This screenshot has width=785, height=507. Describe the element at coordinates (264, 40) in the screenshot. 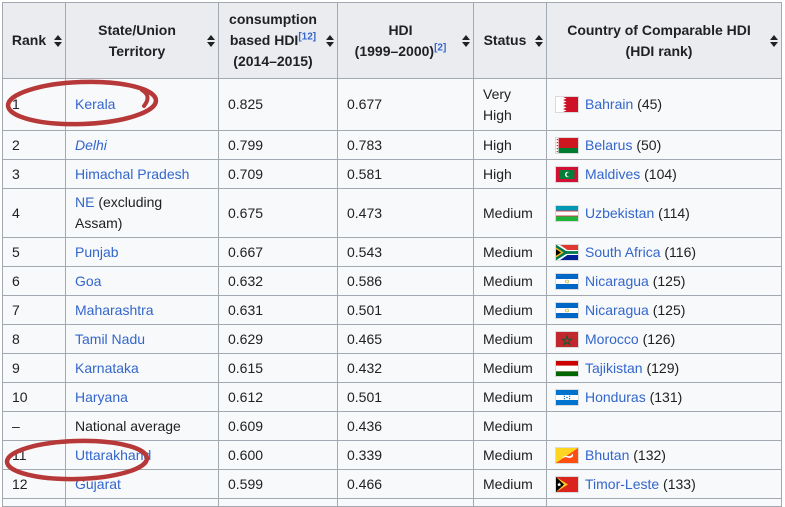

I see `header-label: based HDI` at that location.